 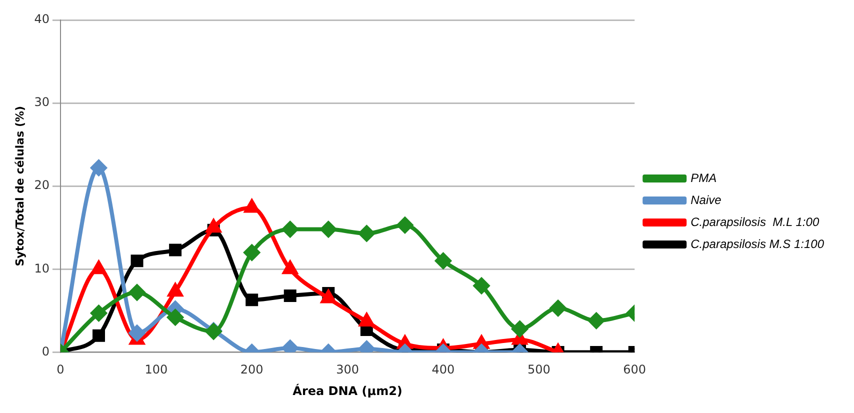 What do you see at coordinates (634, 369) in the screenshot?
I see `x-tick-label: 600` at bounding box center [634, 369].